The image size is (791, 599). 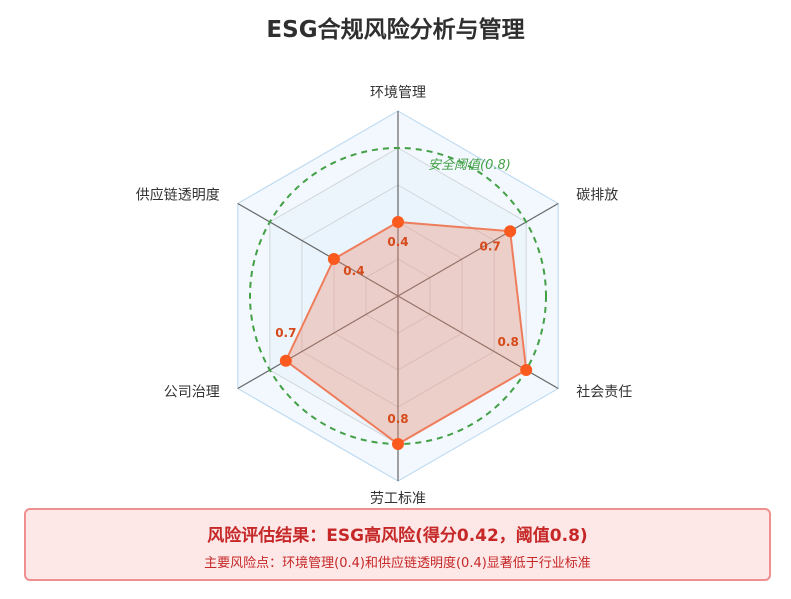 I want to click on chart-title: ESG合规风险分析与管理, so click(x=395, y=30).